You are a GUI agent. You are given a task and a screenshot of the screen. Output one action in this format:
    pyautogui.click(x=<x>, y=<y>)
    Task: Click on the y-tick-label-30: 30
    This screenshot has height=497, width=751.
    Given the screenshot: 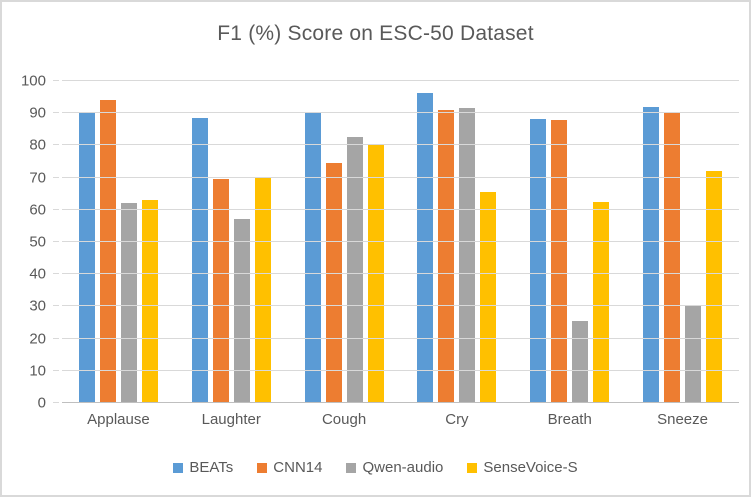 What is the action you would take?
    pyautogui.click(x=37, y=306)
    